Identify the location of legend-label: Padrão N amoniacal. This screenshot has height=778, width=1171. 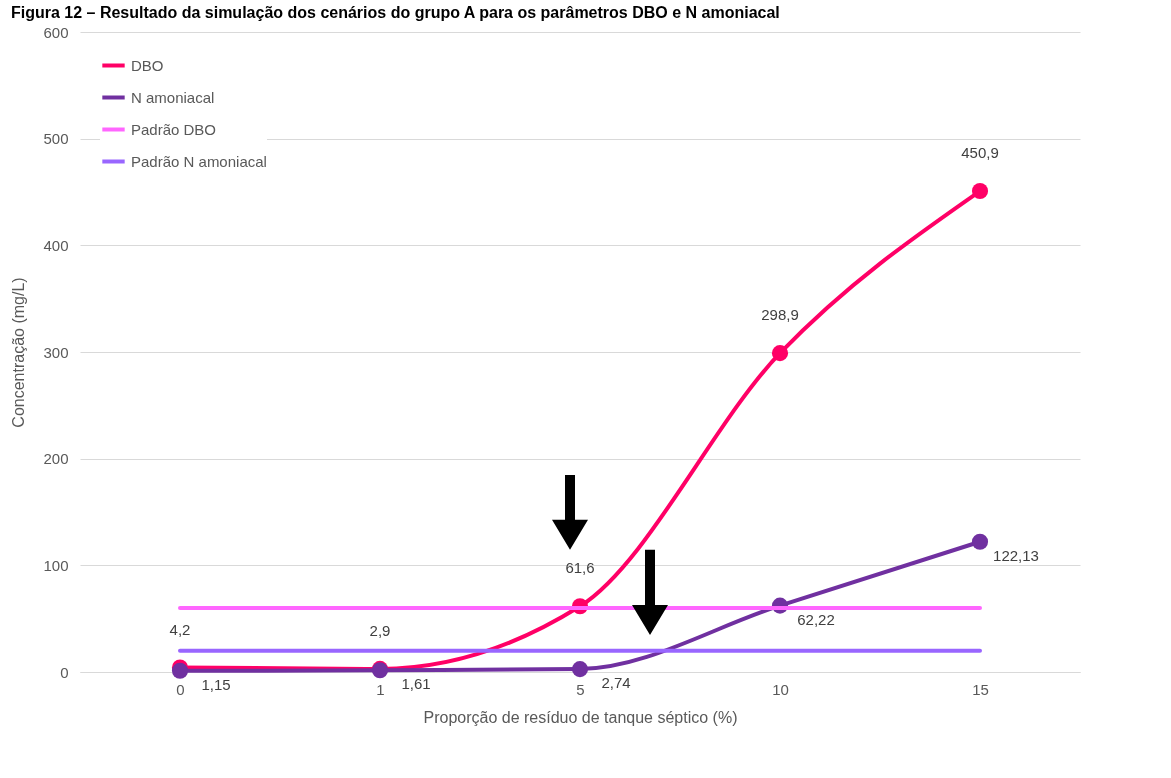
(199, 161).